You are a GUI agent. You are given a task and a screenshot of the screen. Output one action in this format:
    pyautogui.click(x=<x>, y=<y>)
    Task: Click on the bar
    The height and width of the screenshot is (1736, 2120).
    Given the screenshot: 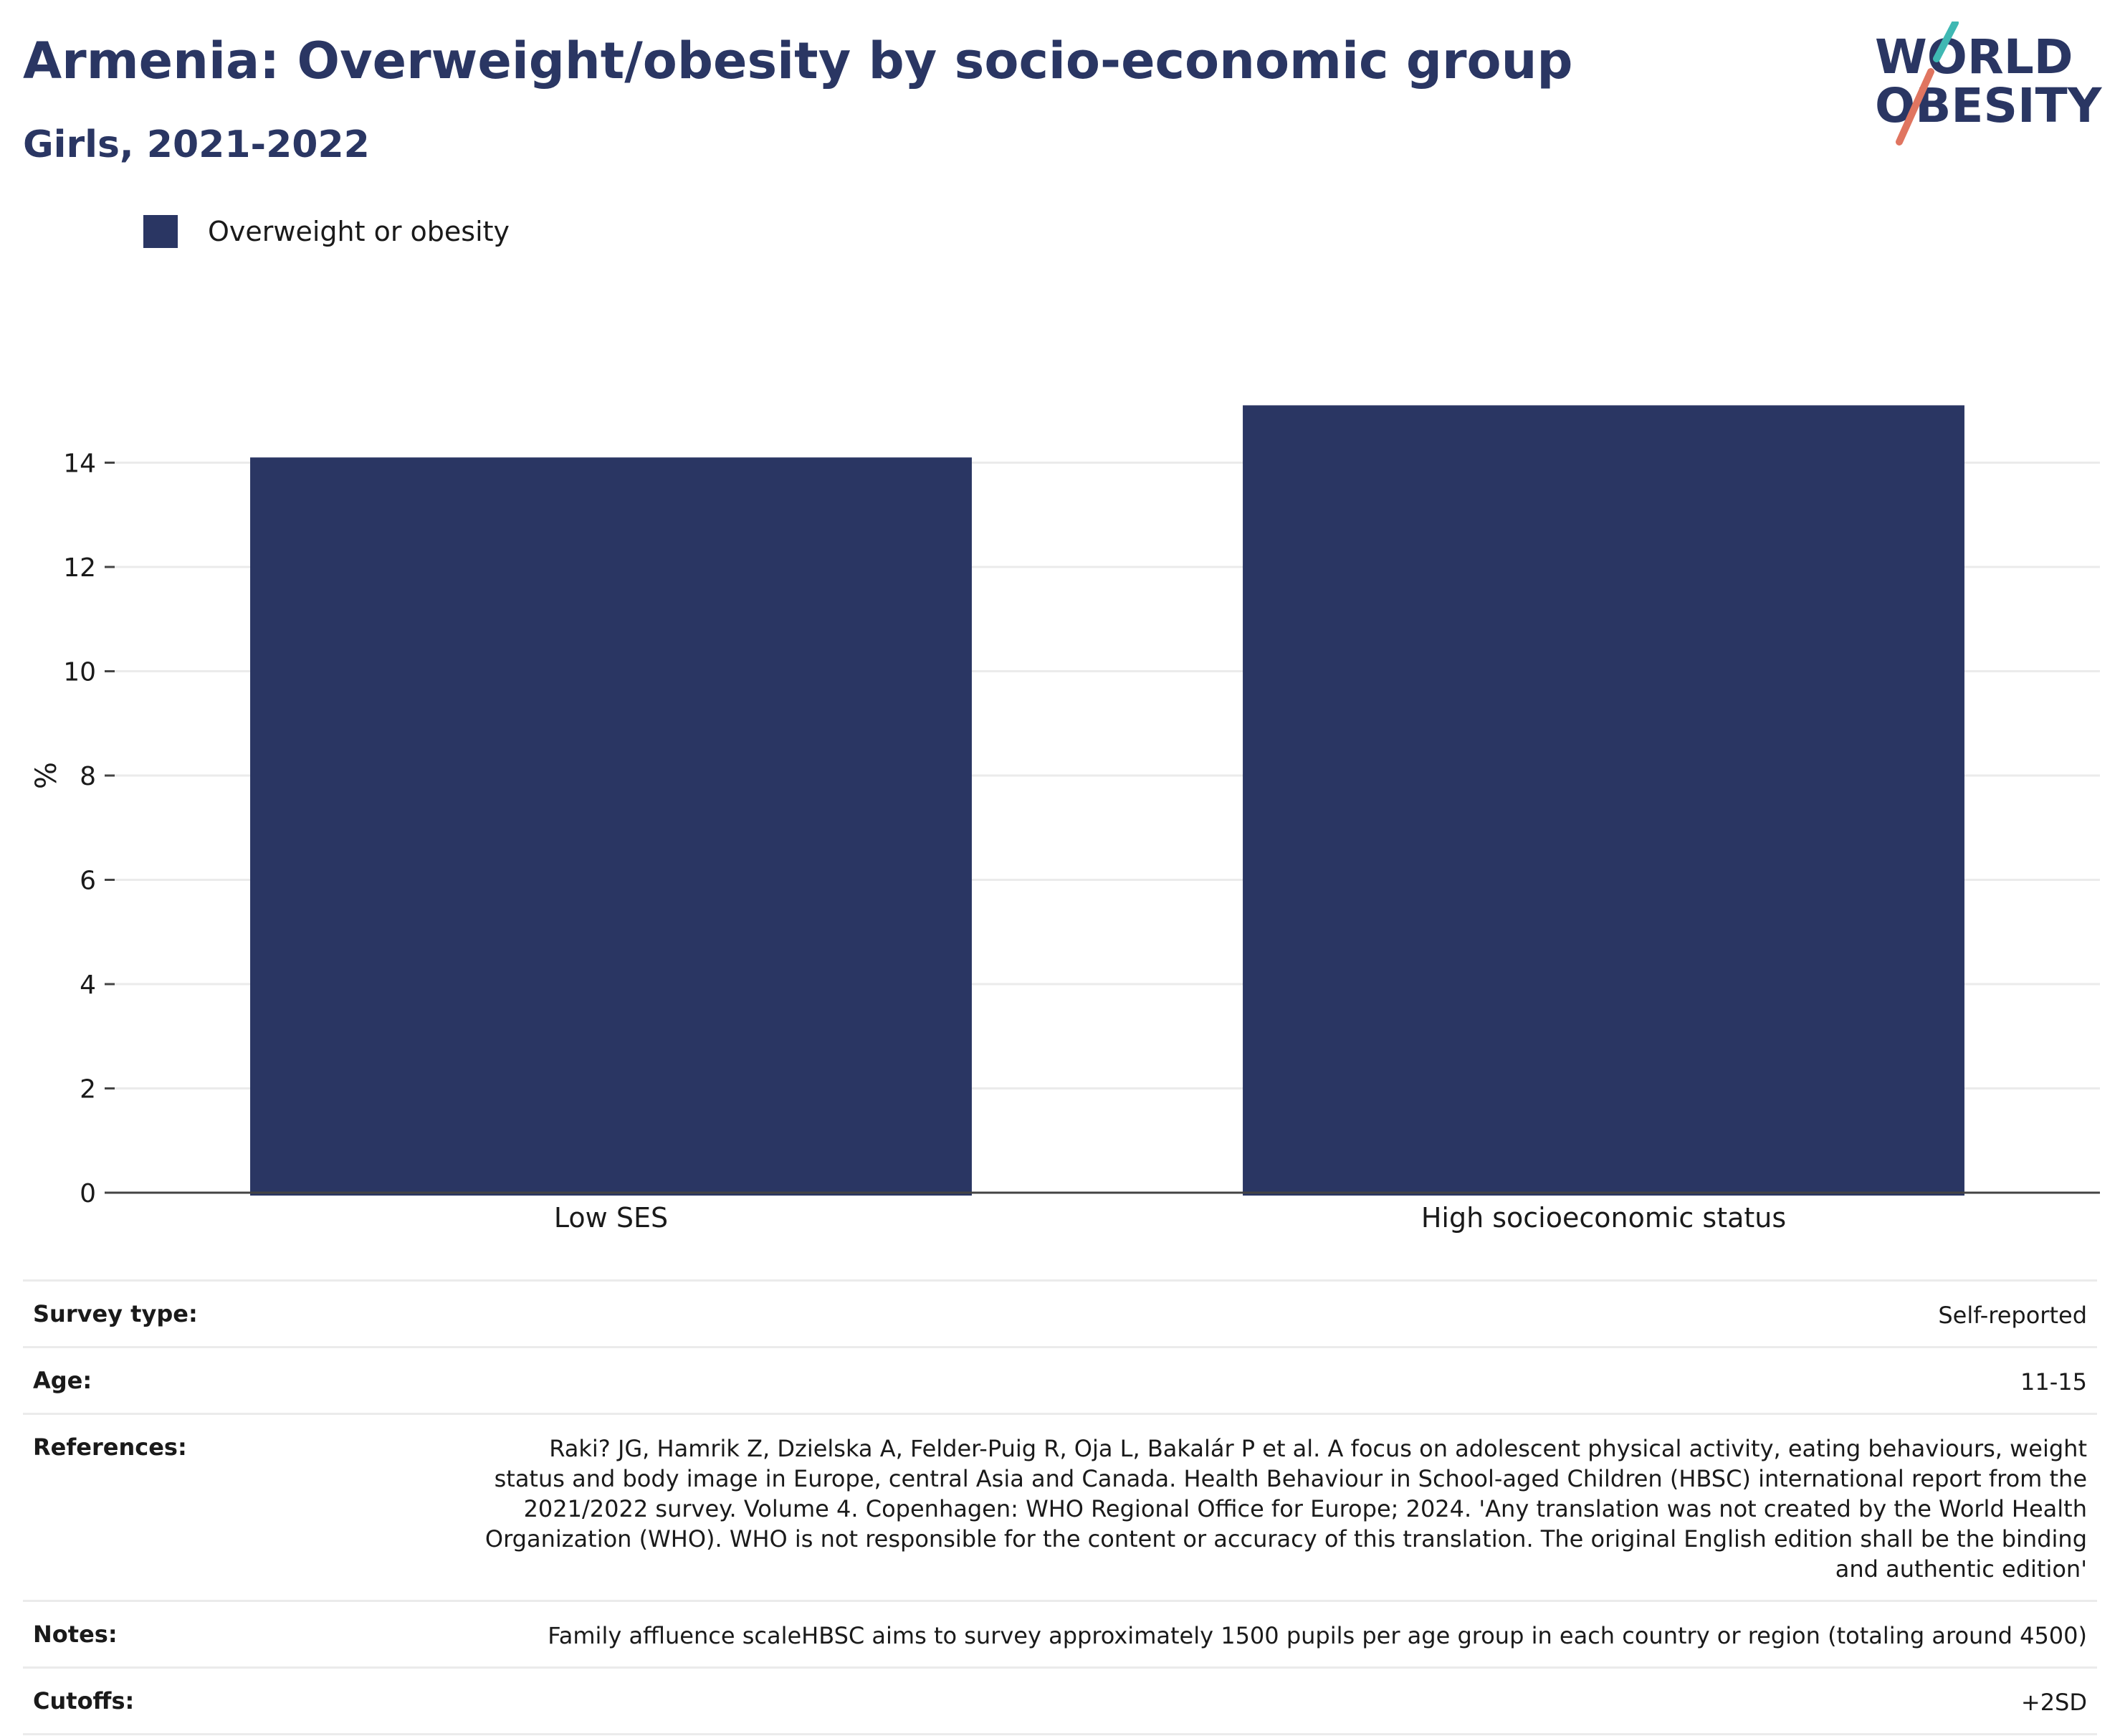 What is the action you would take?
    pyautogui.click(x=611, y=826)
    